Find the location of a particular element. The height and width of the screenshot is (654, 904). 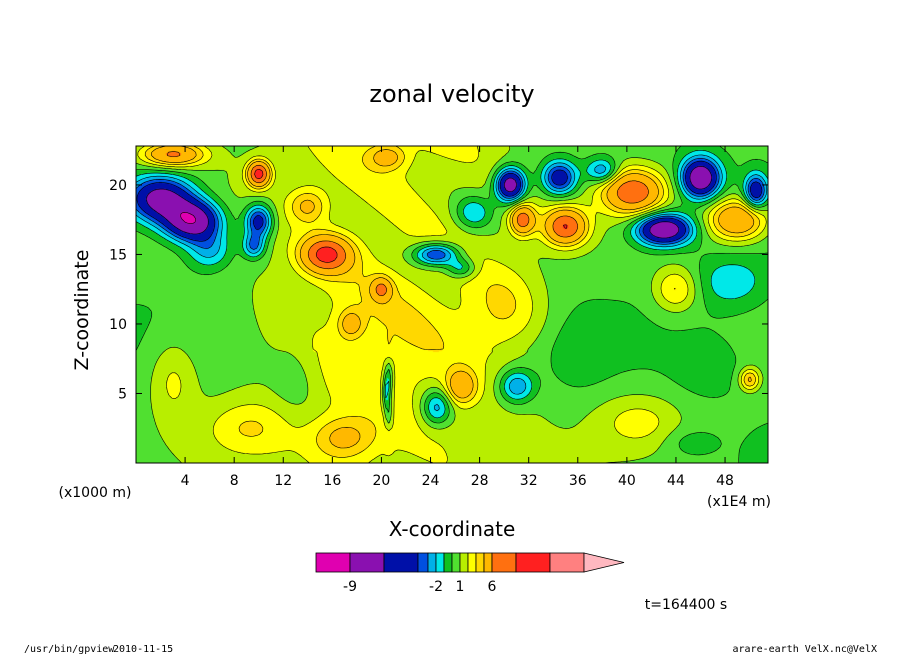

x-tick-label: 28 is located at coordinates (480, 481).